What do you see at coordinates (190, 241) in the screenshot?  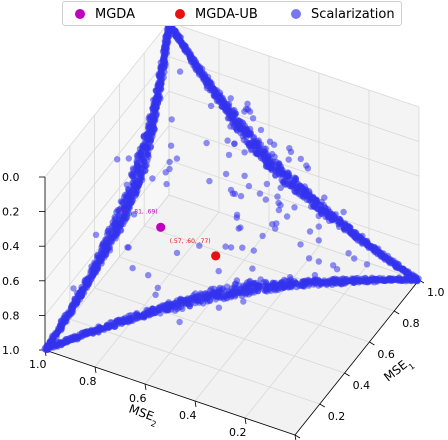 I see `mgda-ub-annotation: (.57, .60, .77)` at bounding box center [190, 241].